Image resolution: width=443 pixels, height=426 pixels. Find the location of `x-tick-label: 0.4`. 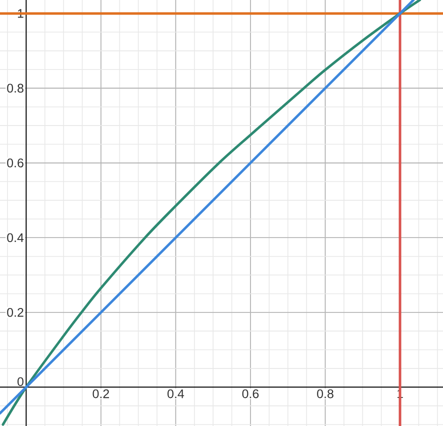

x-tick-label: 0.4 is located at coordinates (176, 393).